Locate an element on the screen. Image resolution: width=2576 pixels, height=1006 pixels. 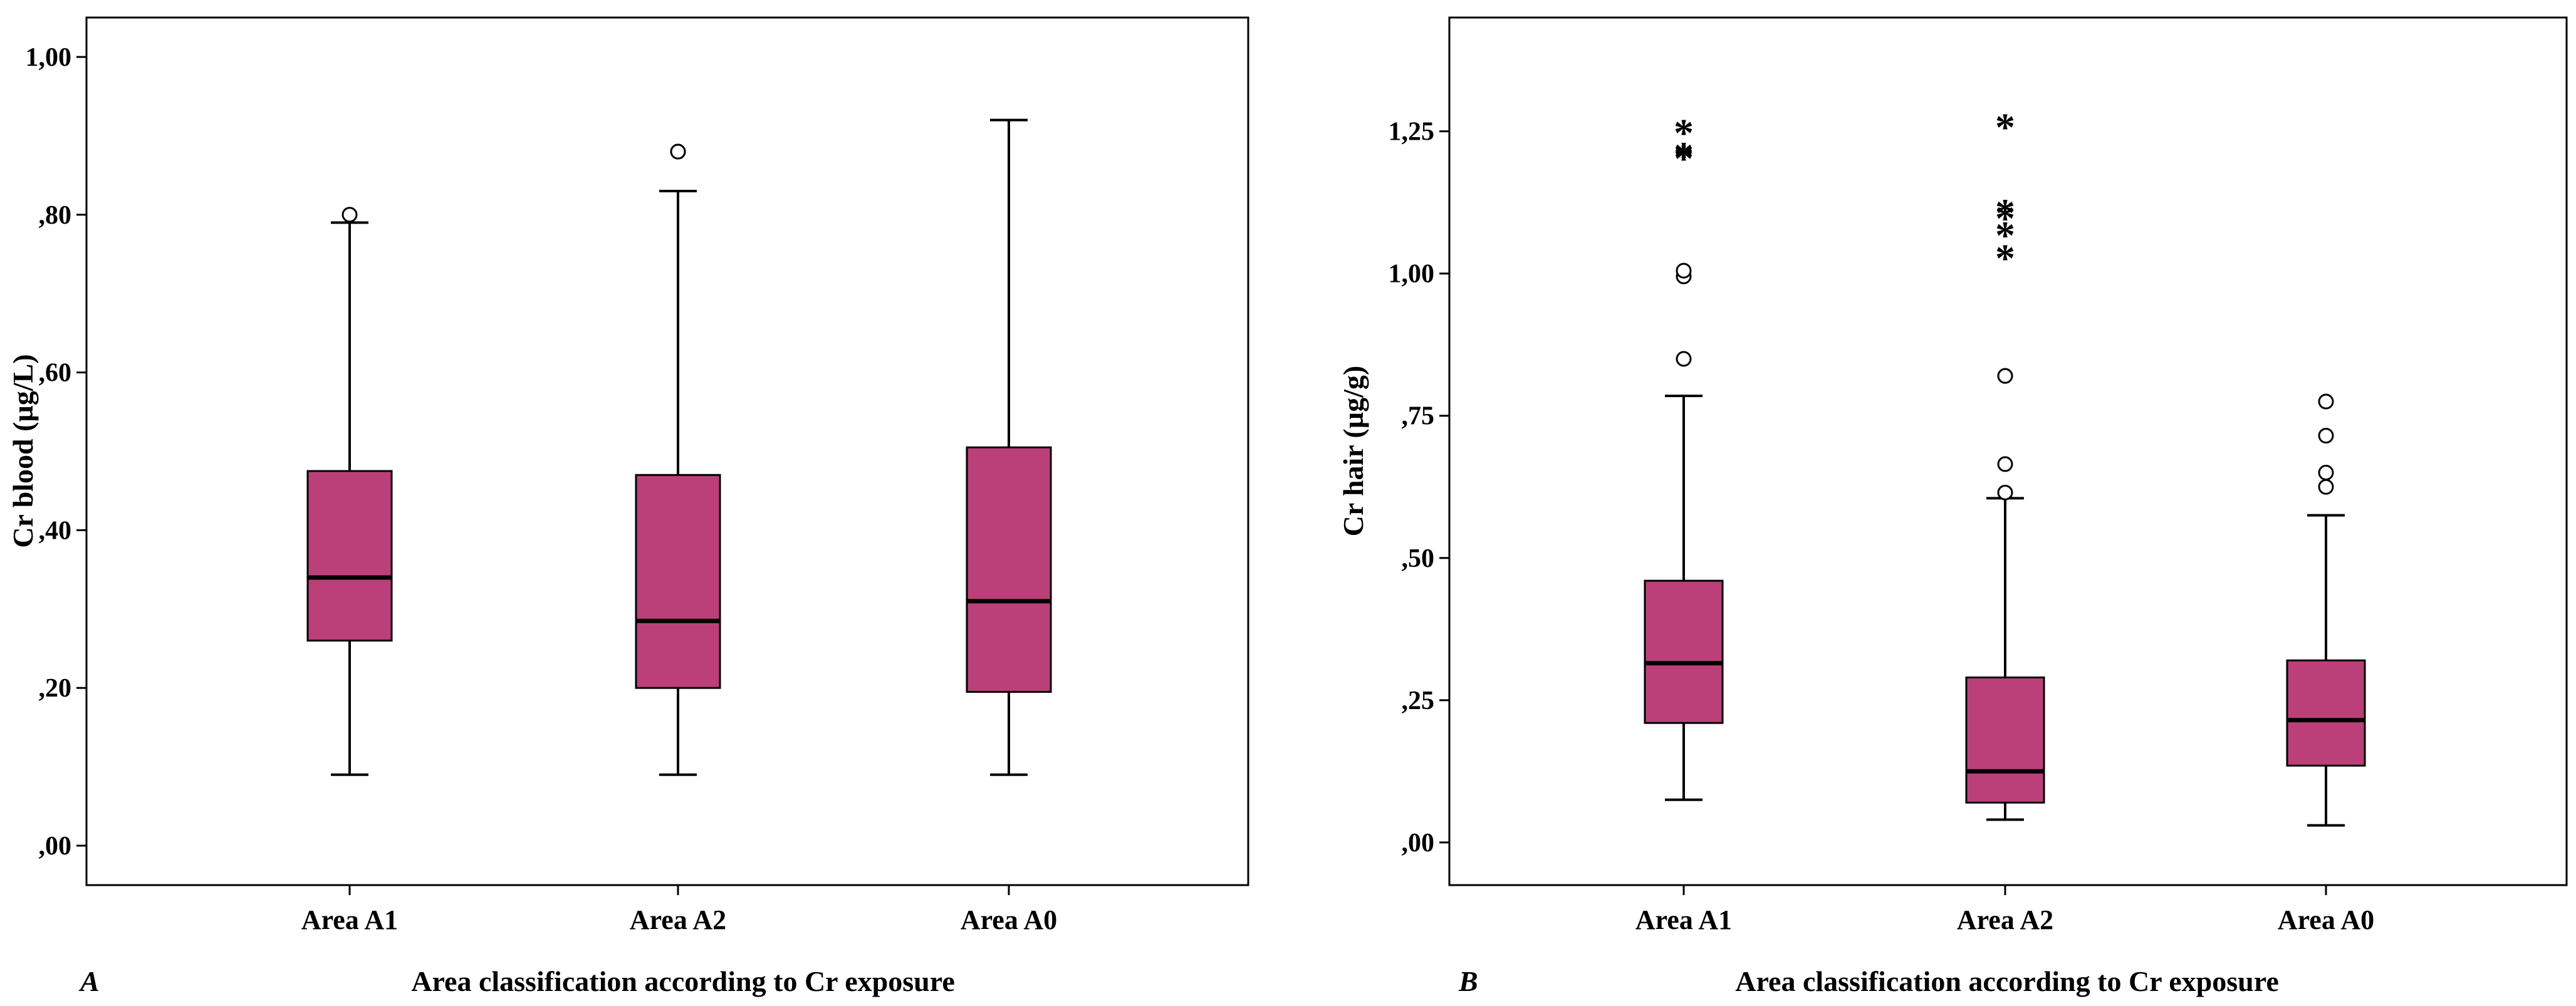
y-tick-label: ,75 is located at coordinates (1418, 416).